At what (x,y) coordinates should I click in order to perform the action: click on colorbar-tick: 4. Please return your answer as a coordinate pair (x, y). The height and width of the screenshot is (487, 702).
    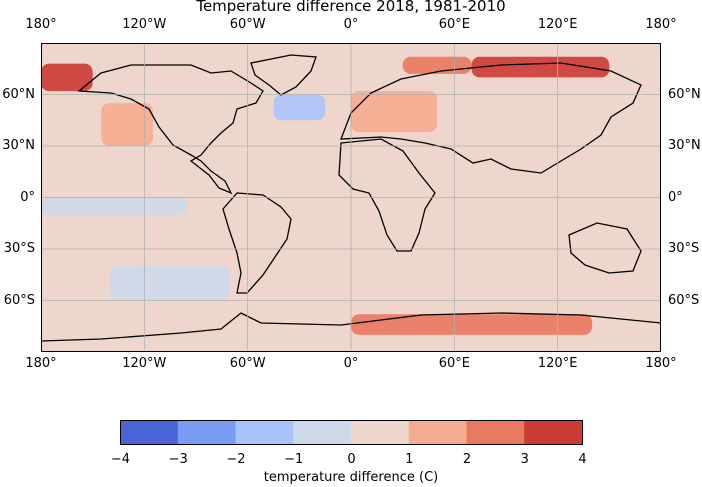
    Looking at the image, I should click on (582, 459).